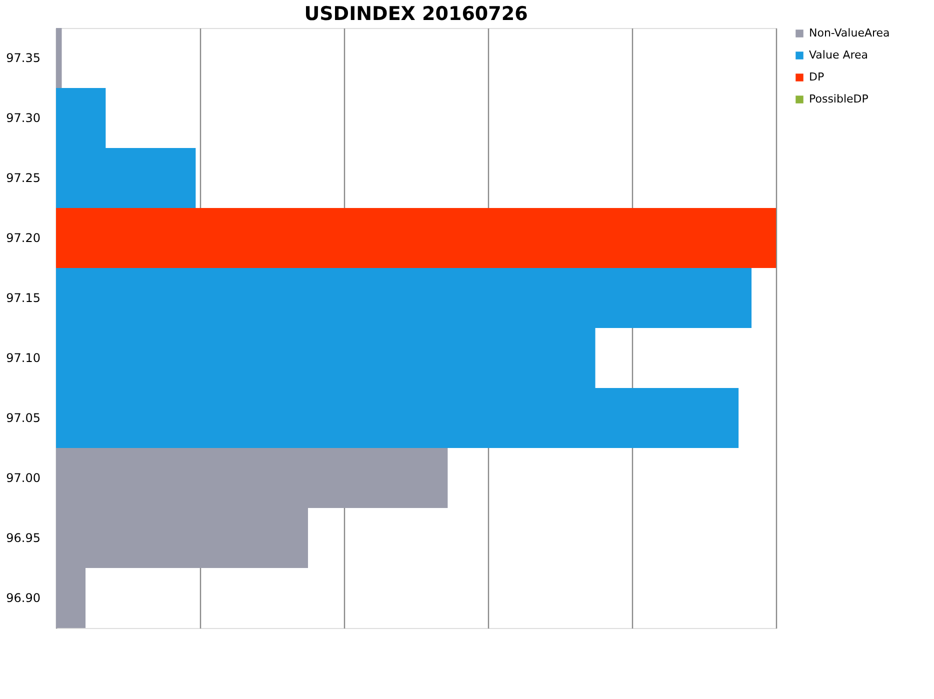 This screenshot has width=934, height=699. What do you see at coordinates (23, 538) in the screenshot?
I see `y-tick-label: 96.95` at bounding box center [23, 538].